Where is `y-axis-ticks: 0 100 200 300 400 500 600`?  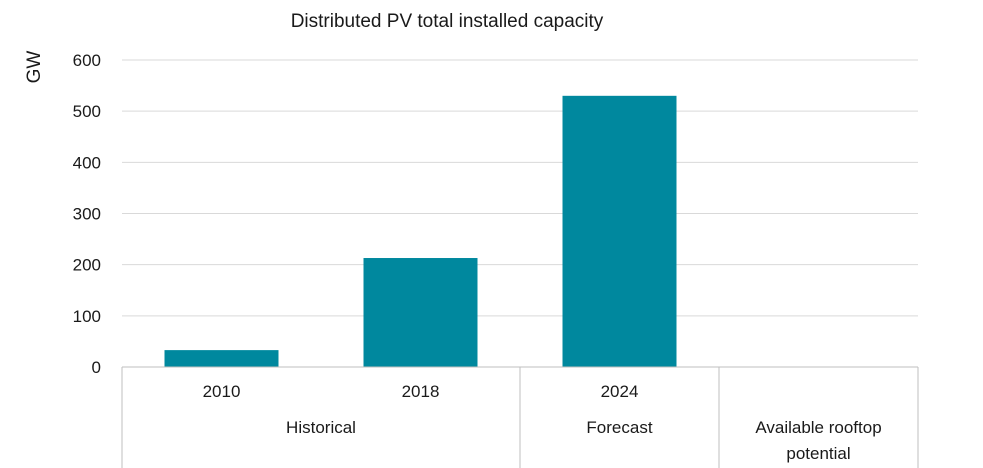
y-axis-ticks: 0 100 200 300 400 500 600 is located at coordinates (87, 214).